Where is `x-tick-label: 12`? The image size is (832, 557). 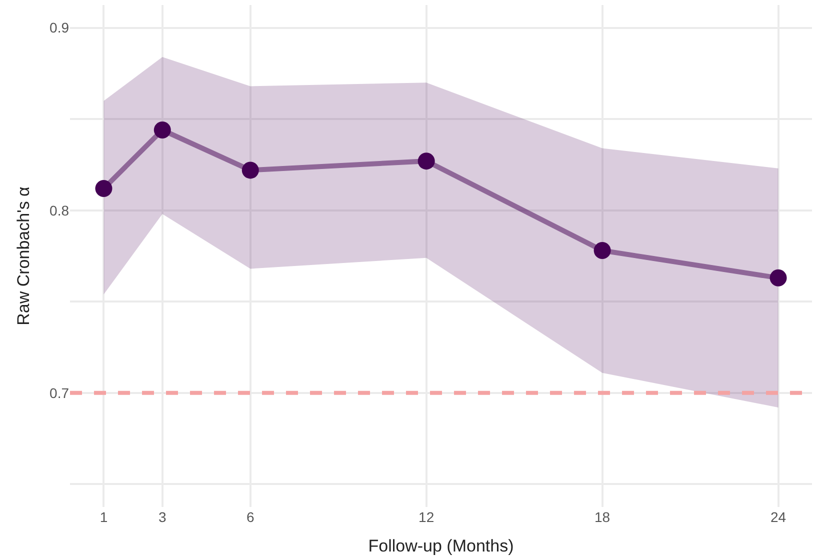
x-tick-label: 12 is located at coordinates (426, 517).